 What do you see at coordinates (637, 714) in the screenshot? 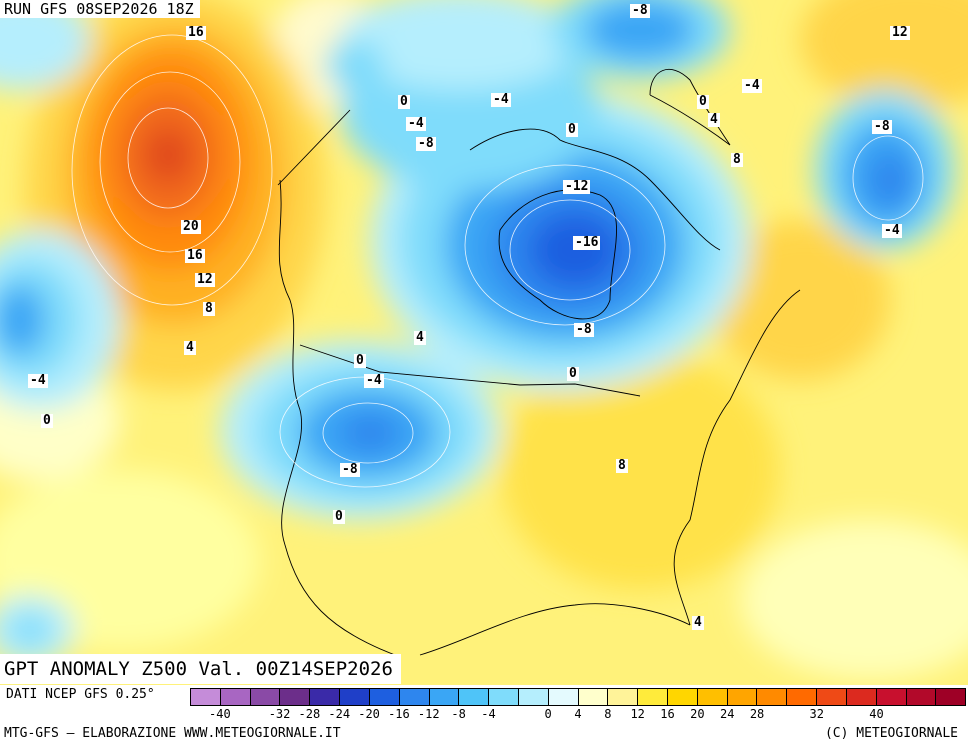
I see `scale-tick-label: 12` at bounding box center [637, 714].